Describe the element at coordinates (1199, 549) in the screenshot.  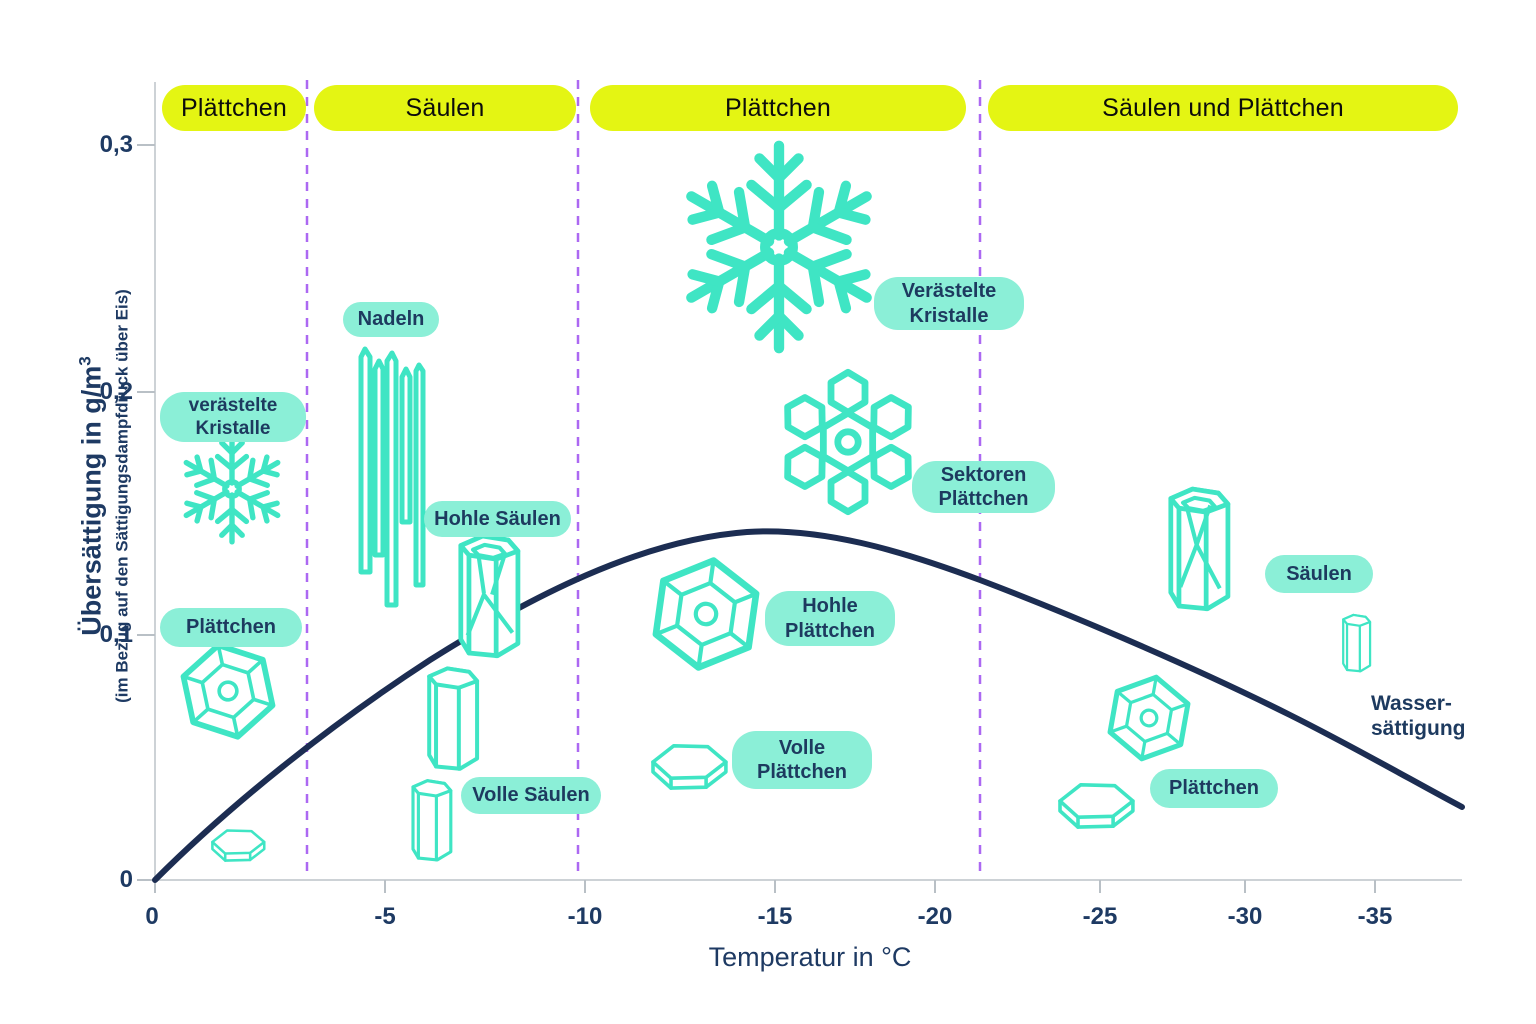
I see `hourglass-column-crystal-icon` at that location.